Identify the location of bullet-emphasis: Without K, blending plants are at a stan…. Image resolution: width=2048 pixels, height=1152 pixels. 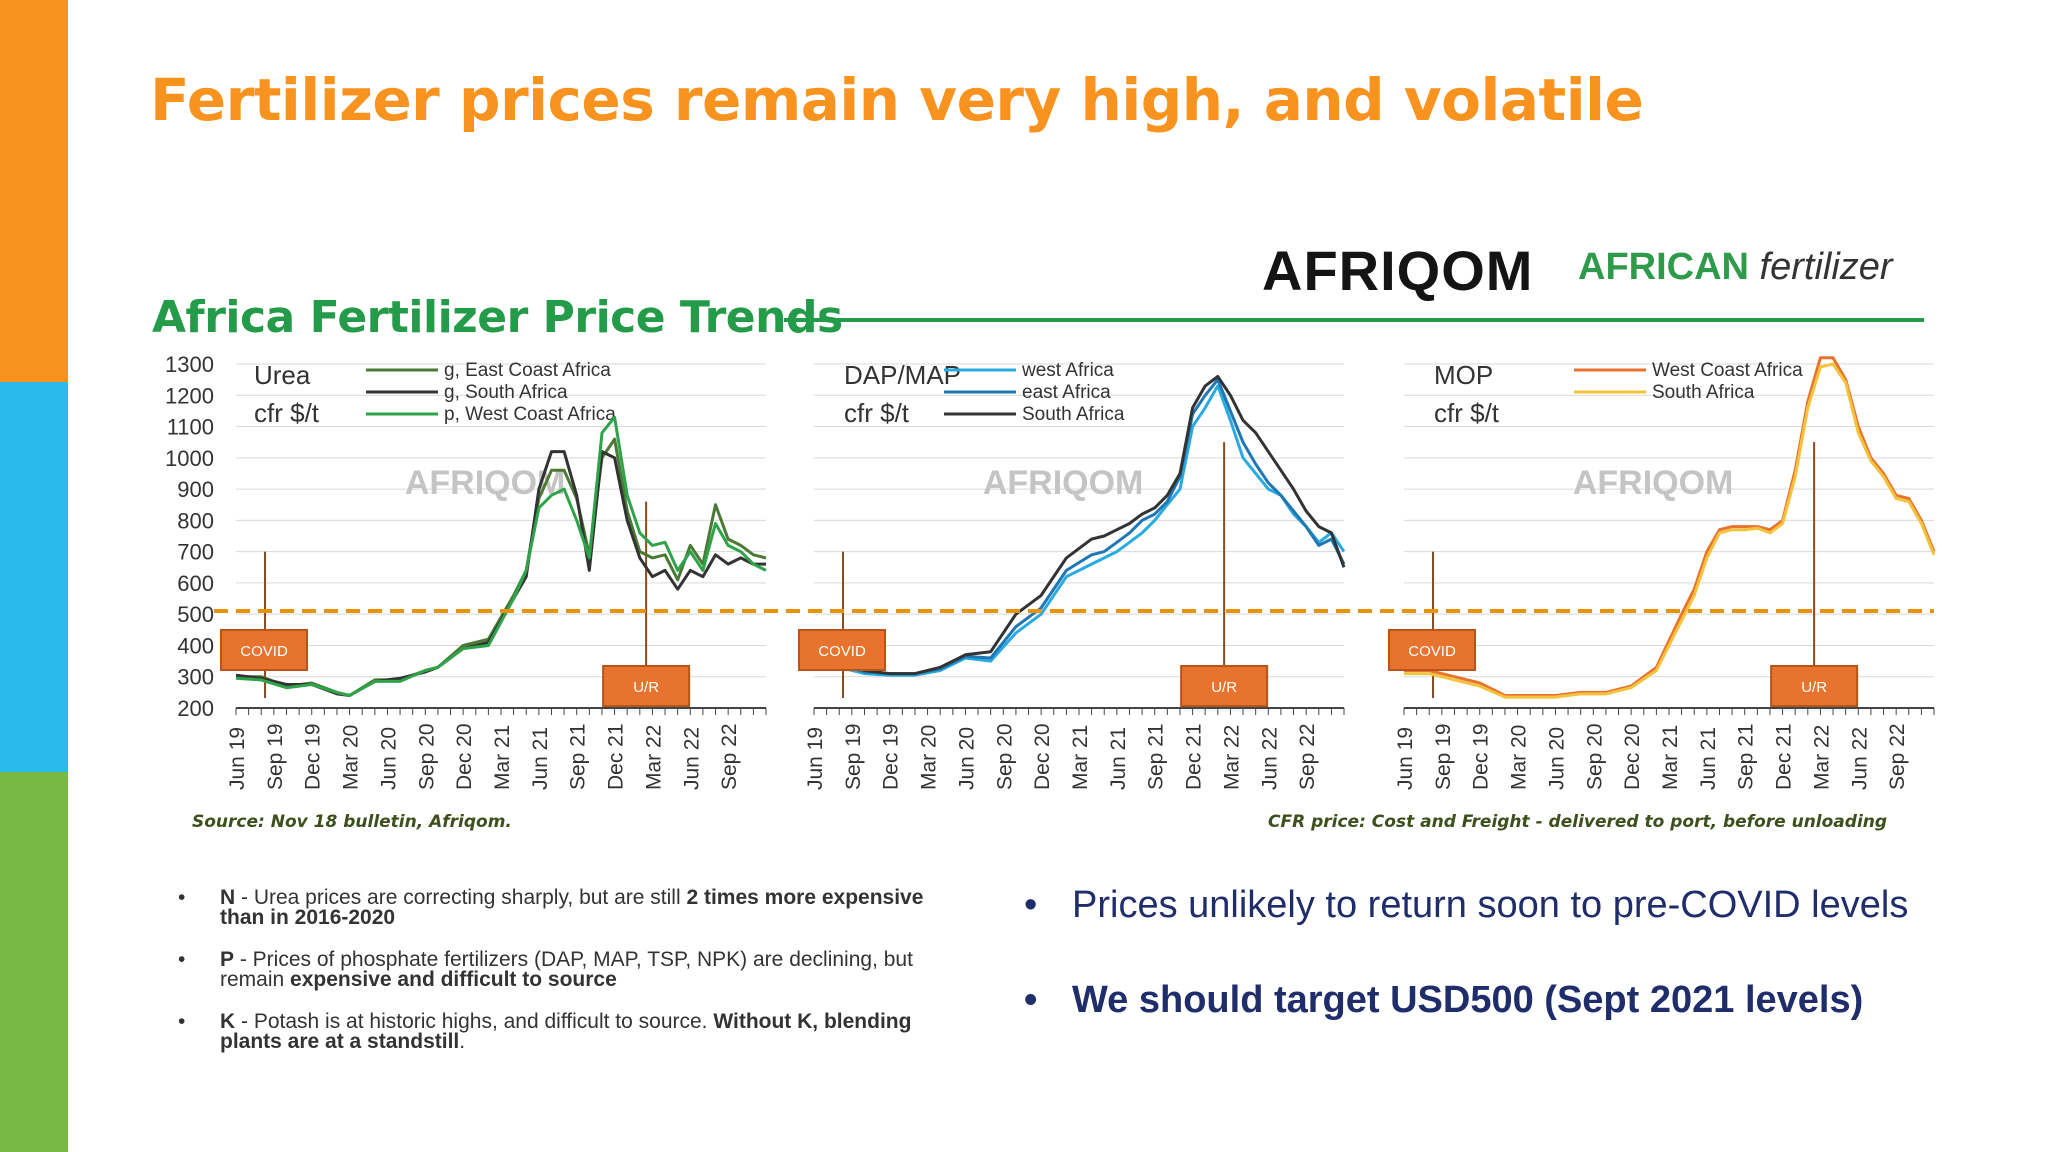
(566, 1031).